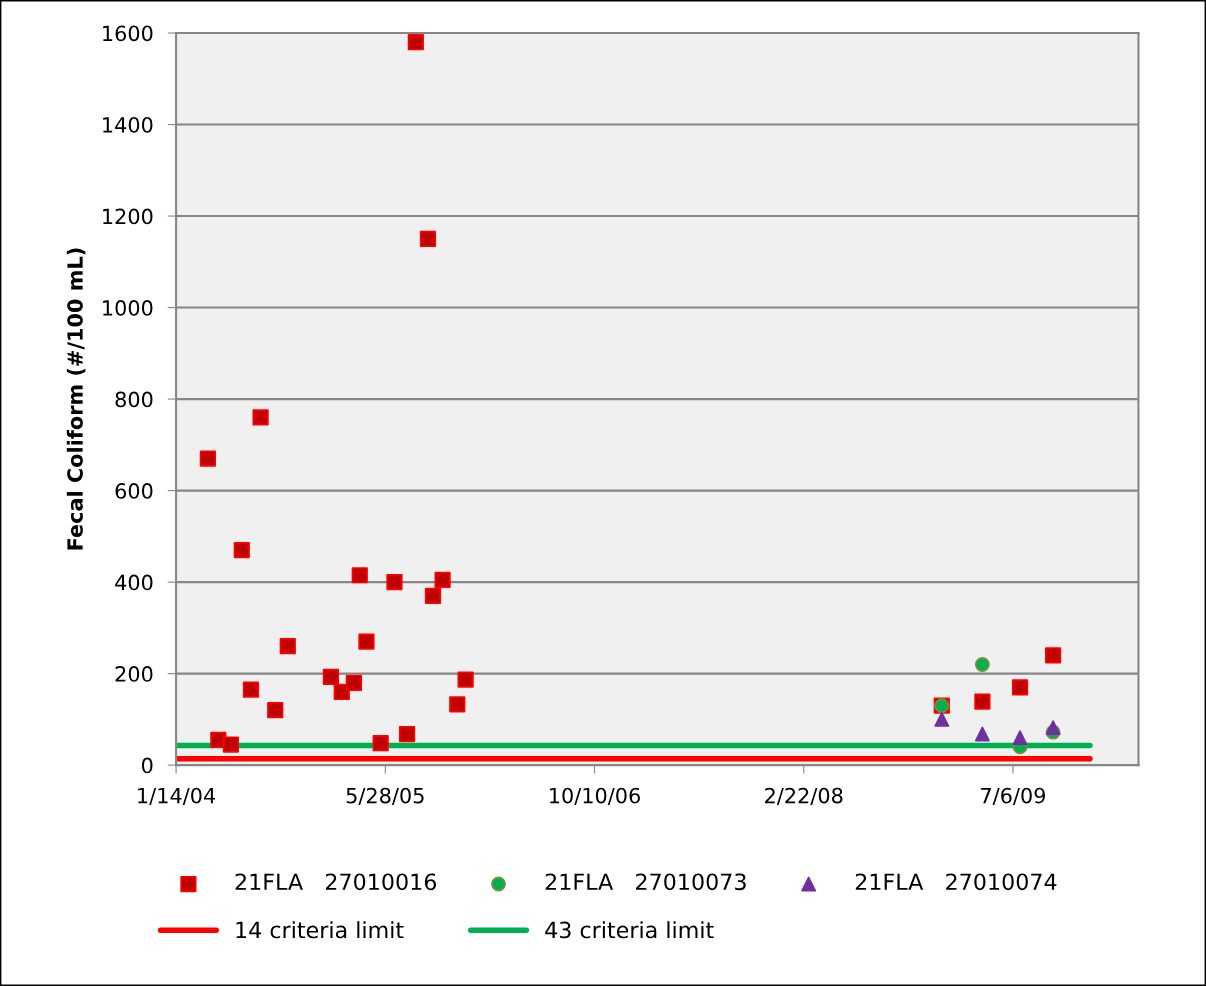 The width and height of the screenshot is (1206, 986). Describe the element at coordinates (956, 882) in the screenshot. I see `legend-label: 21FLA 27010074` at that location.